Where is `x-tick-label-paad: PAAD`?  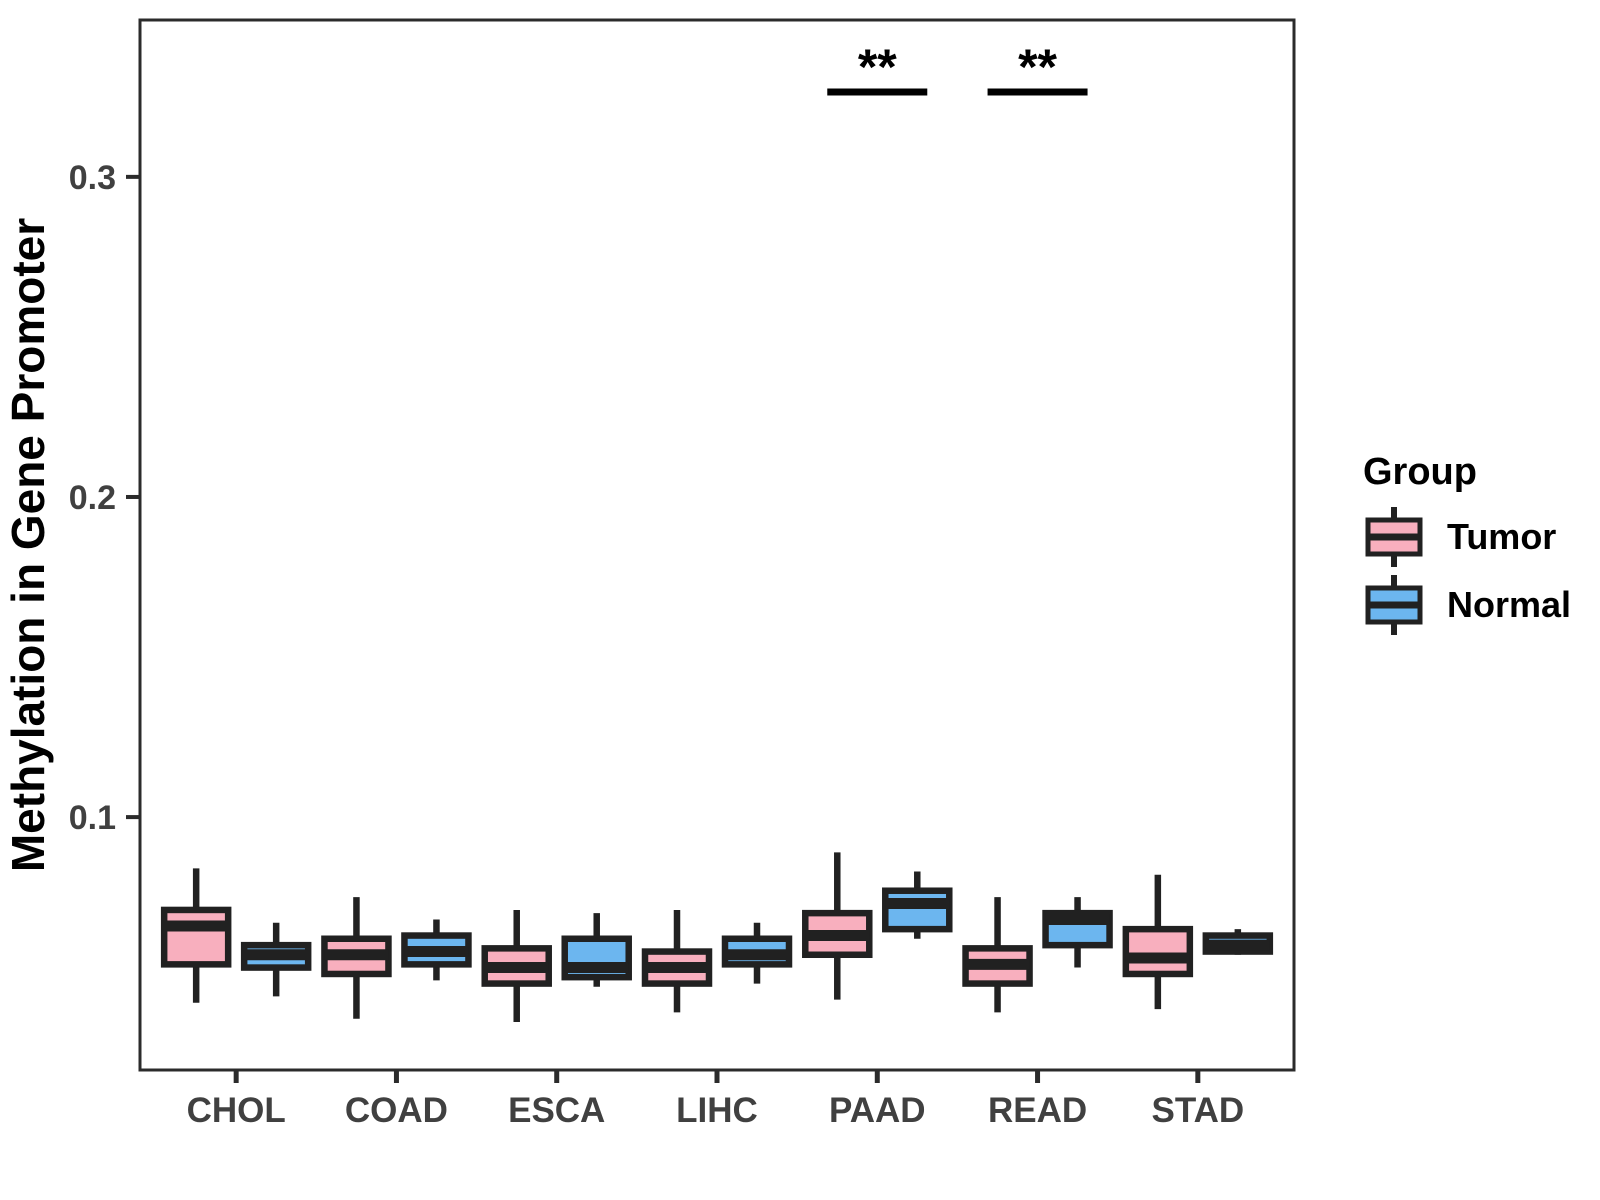
x-tick-label-paad: PAAD is located at coordinates (877, 1110).